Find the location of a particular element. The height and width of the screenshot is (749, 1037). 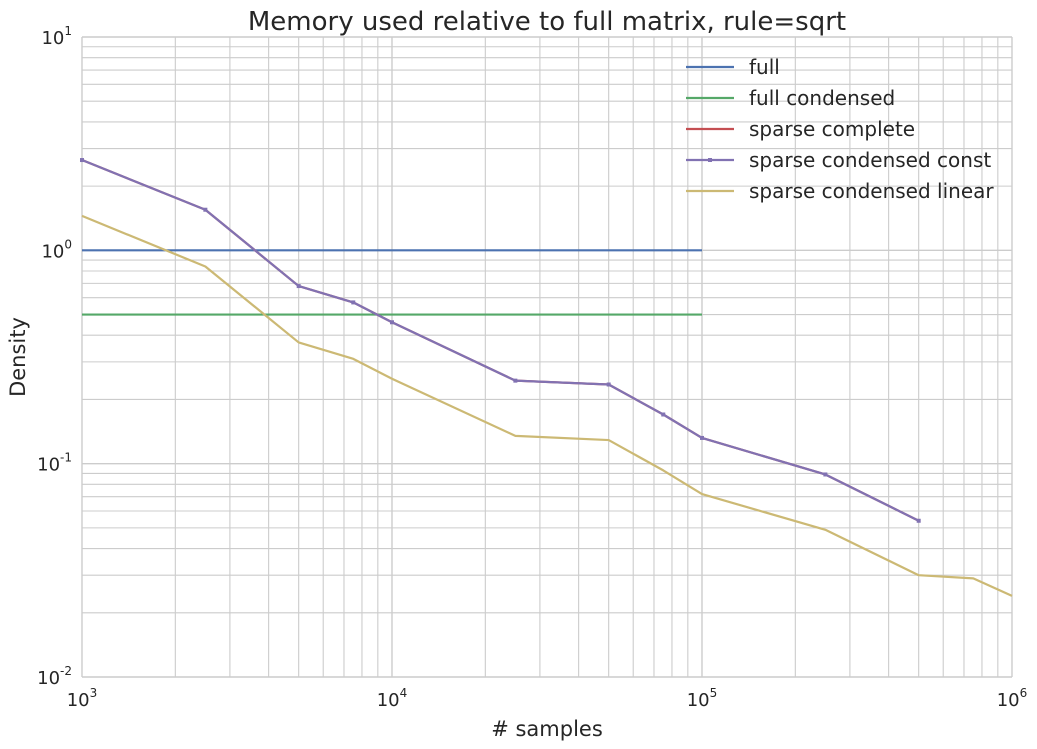

legend-item: sparse complete is located at coordinates (800, 129).